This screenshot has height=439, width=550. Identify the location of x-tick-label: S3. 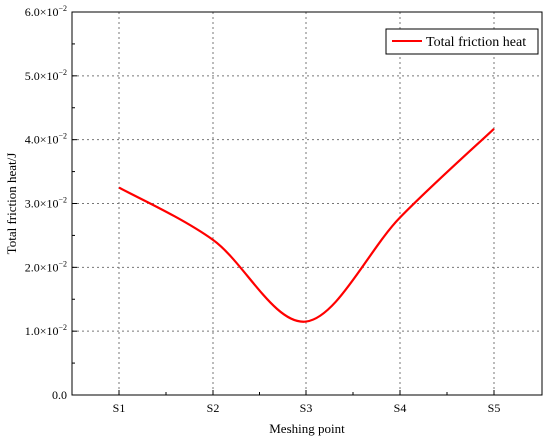
(306, 408).